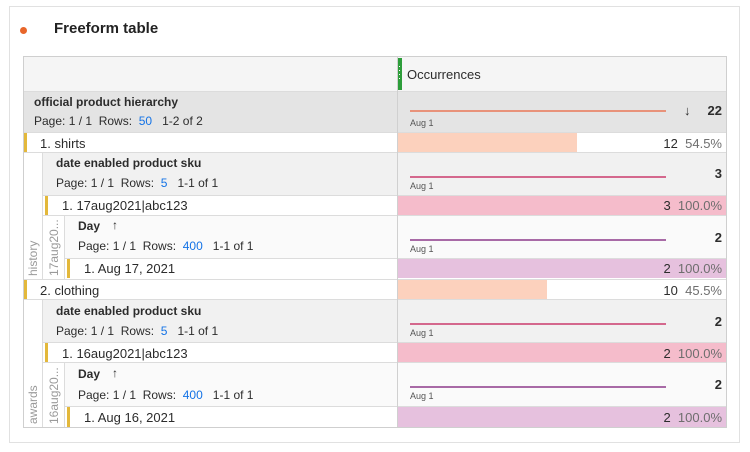 Image resolution: width=750 pixels, height=452 pixels. Describe the element at coordinates (444, 74) in the screenshot. I see `metric-header-occurrences: Occurrences` at that location.